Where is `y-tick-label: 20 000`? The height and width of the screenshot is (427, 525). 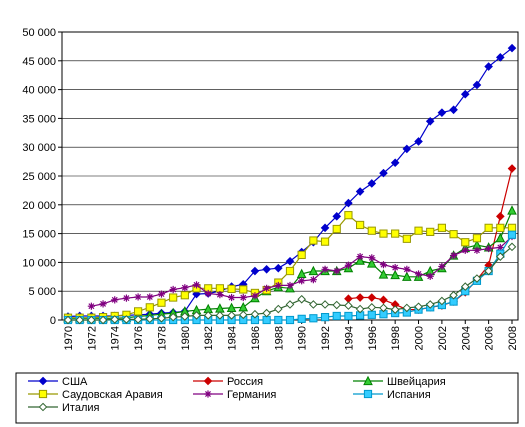
y-tick-label: 20 000 is located at coordinates (39, 206).